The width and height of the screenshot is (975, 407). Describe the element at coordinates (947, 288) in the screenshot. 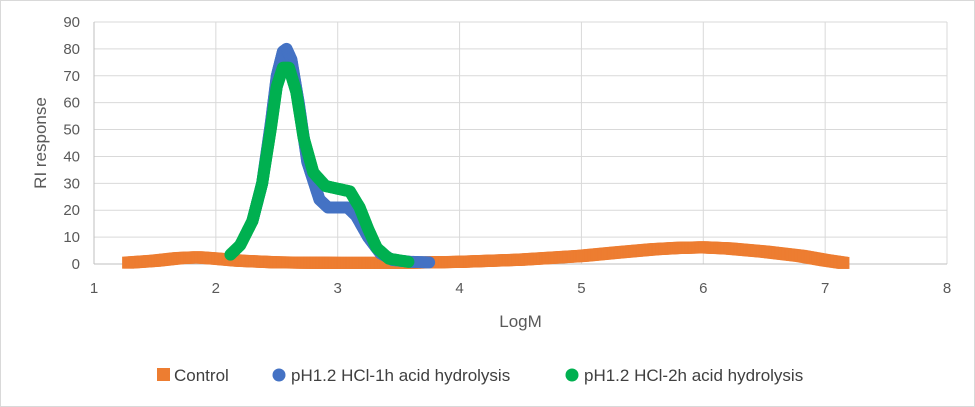

I see `x-tick-label: 8` at that location.